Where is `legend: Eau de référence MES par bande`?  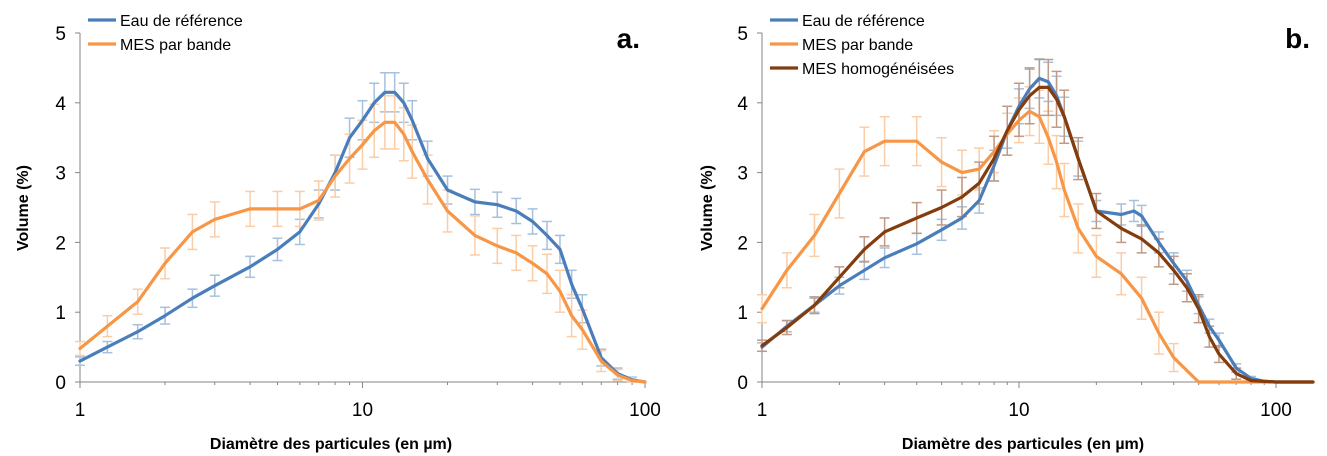 legend: Eau de référence MES par bande is located at coordinates (165, 33).